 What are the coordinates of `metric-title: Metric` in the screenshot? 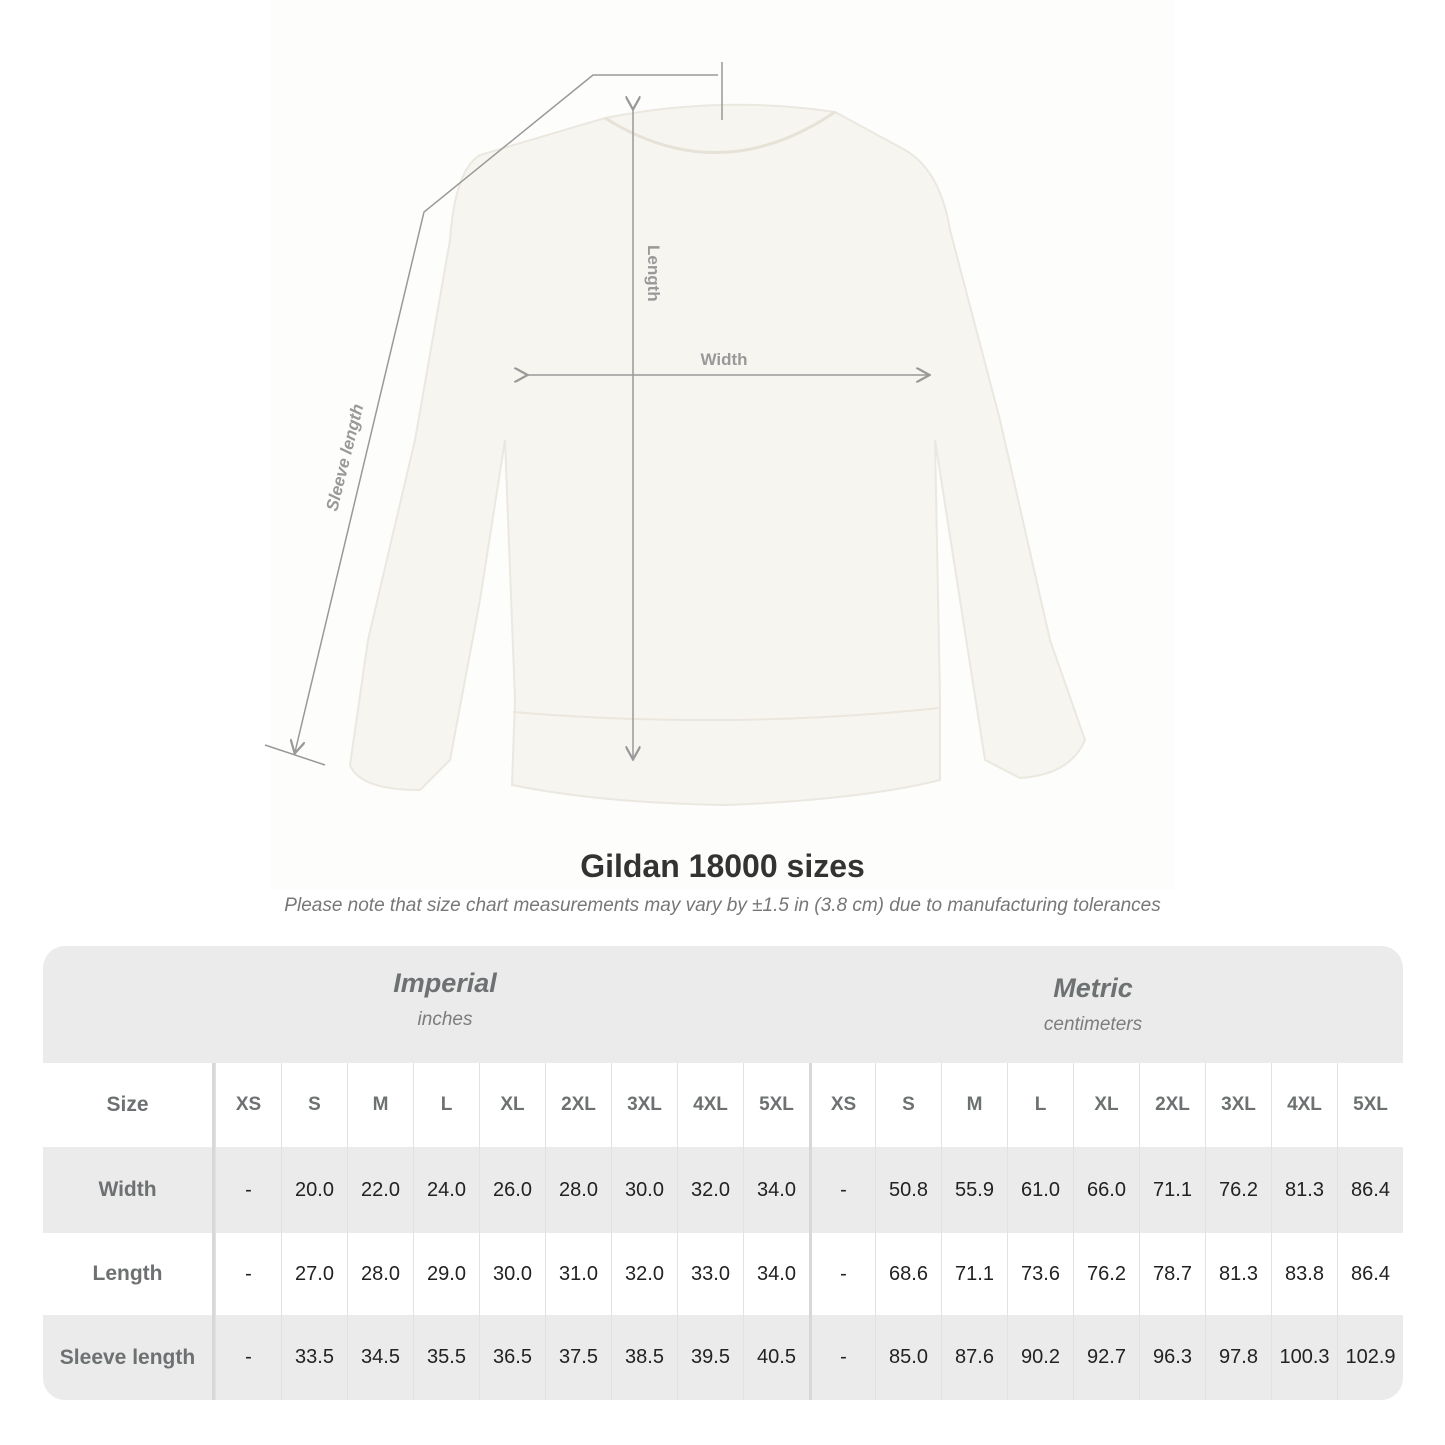 It's located at (1093, 988).